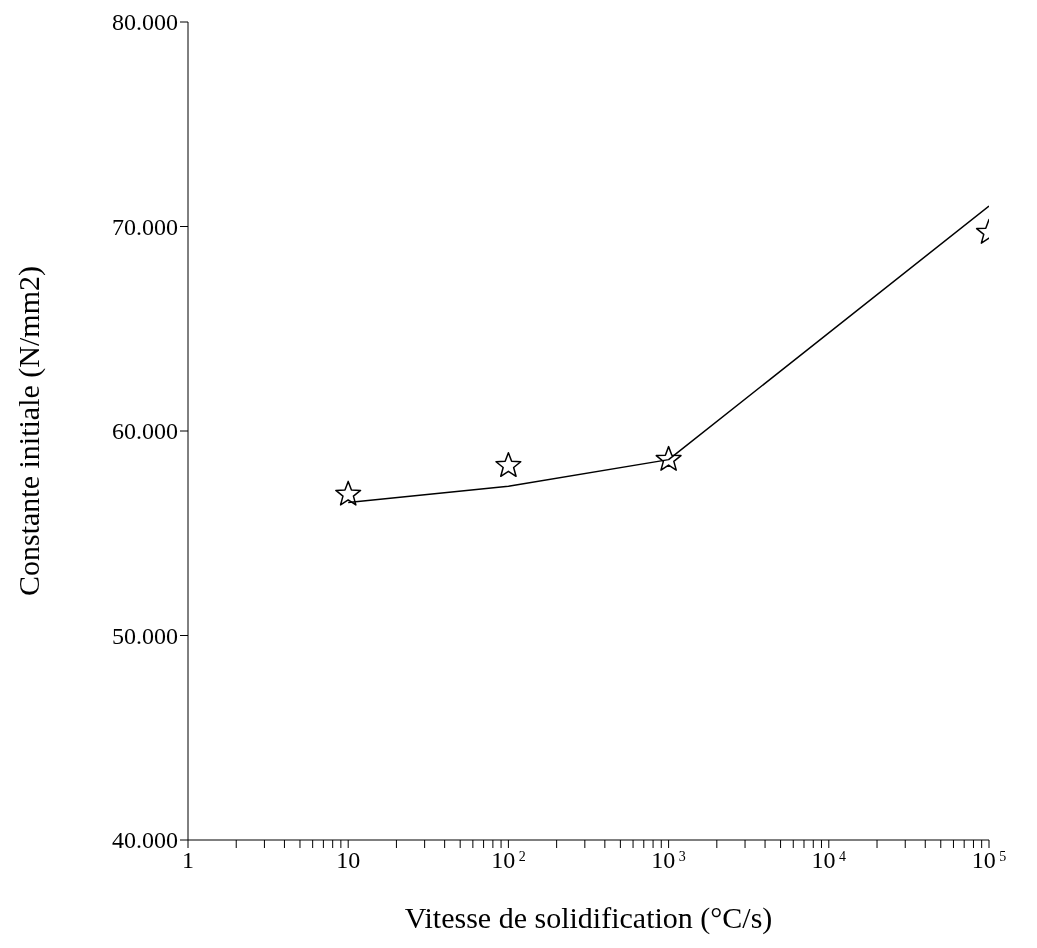  I want to click on x-tick-label: 1, so click(188, 860).